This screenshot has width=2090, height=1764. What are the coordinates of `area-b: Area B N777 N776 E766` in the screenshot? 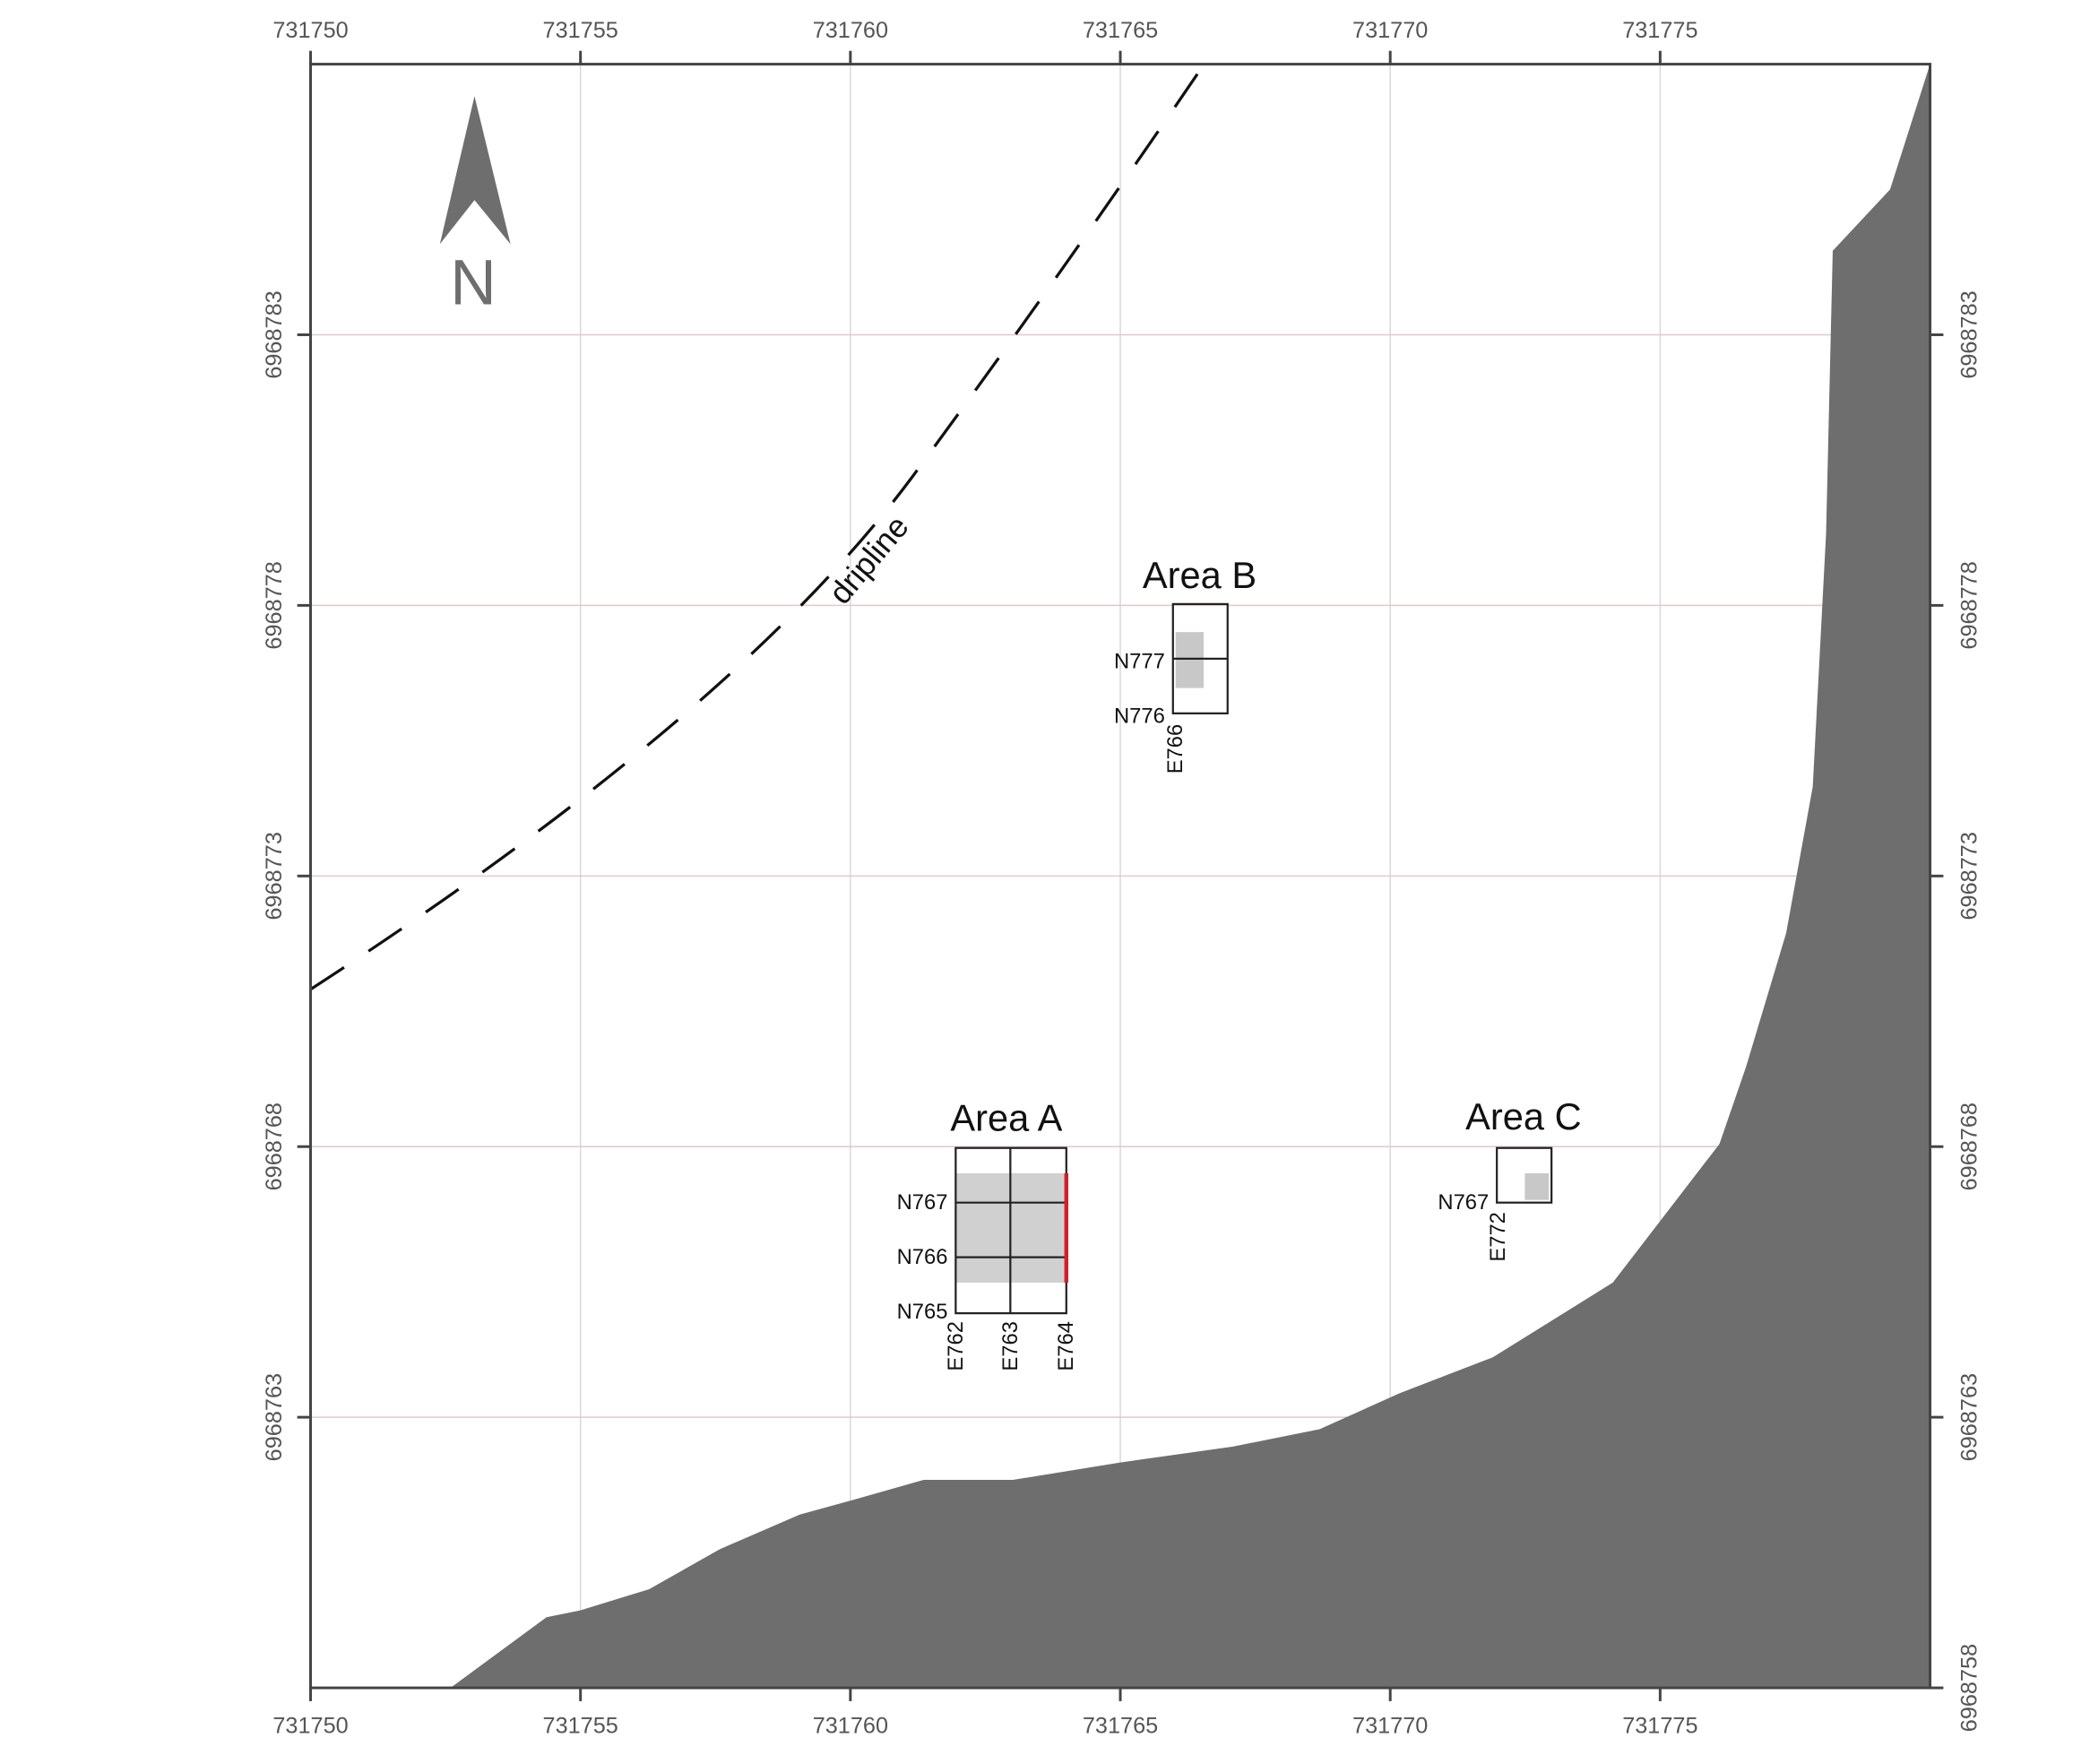 It's located at (1185, 664).